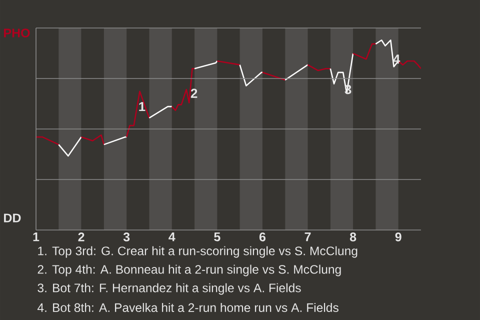 The image size is (480, 320). Describe the element at coordinates (189, 270) in the screenshot. I see `text: 2. Top 4th: A. Bonneau hit a 2-run single vs S. McClung` at that location.